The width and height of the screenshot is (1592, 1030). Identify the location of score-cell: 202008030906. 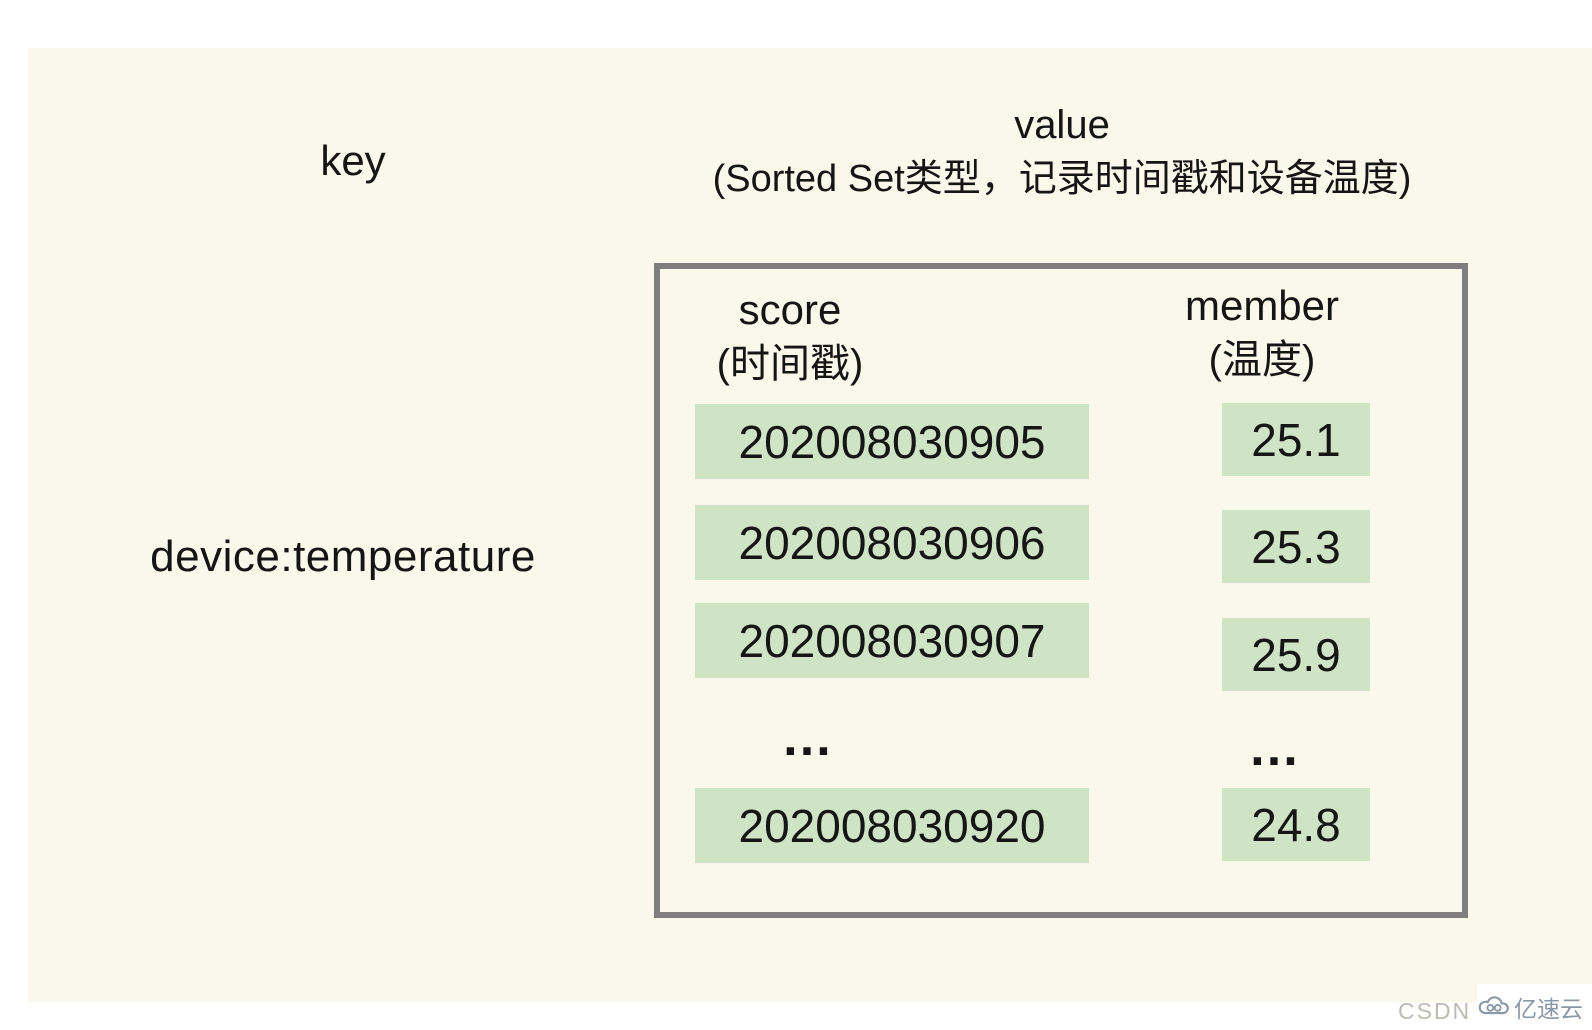
(892, 542).